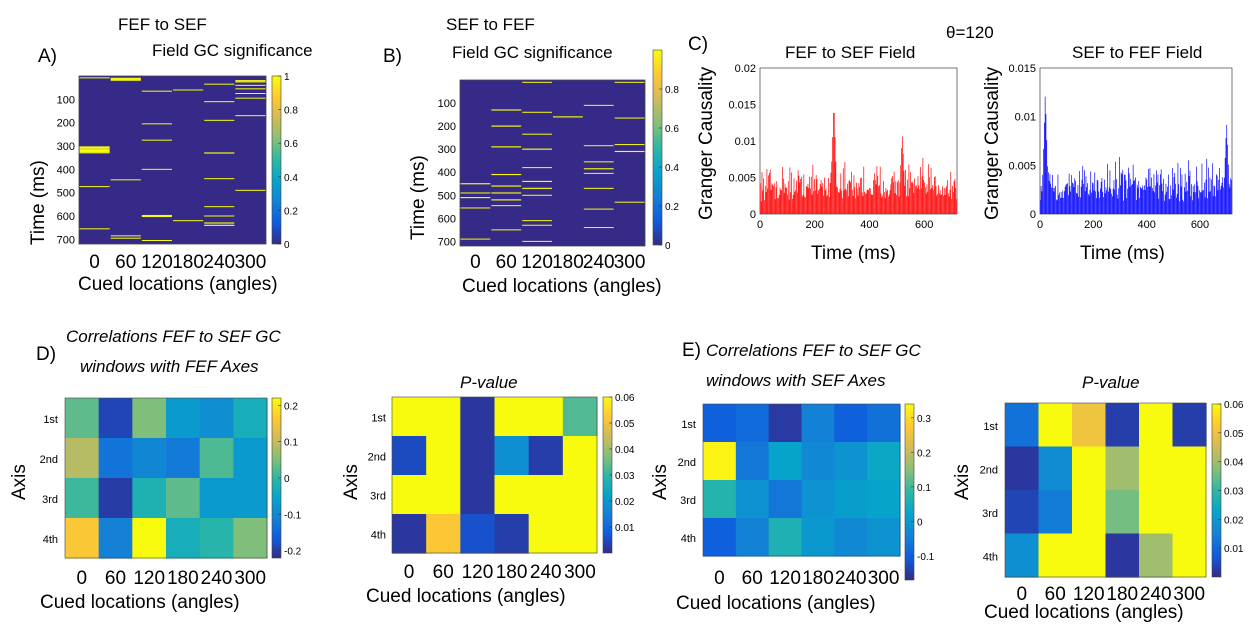  I want to click on colorbar-tick-label: 0.8, so click(672, 90).